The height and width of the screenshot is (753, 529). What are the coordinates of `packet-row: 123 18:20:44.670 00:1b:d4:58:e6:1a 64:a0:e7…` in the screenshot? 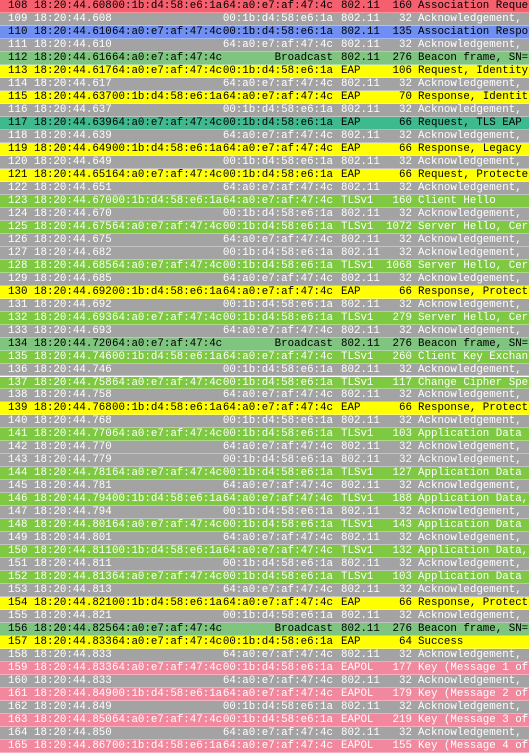 It's located at (264, 201).